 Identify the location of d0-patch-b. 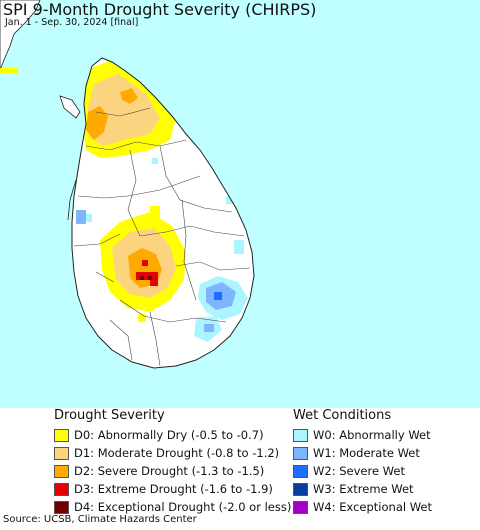
(142, 318).